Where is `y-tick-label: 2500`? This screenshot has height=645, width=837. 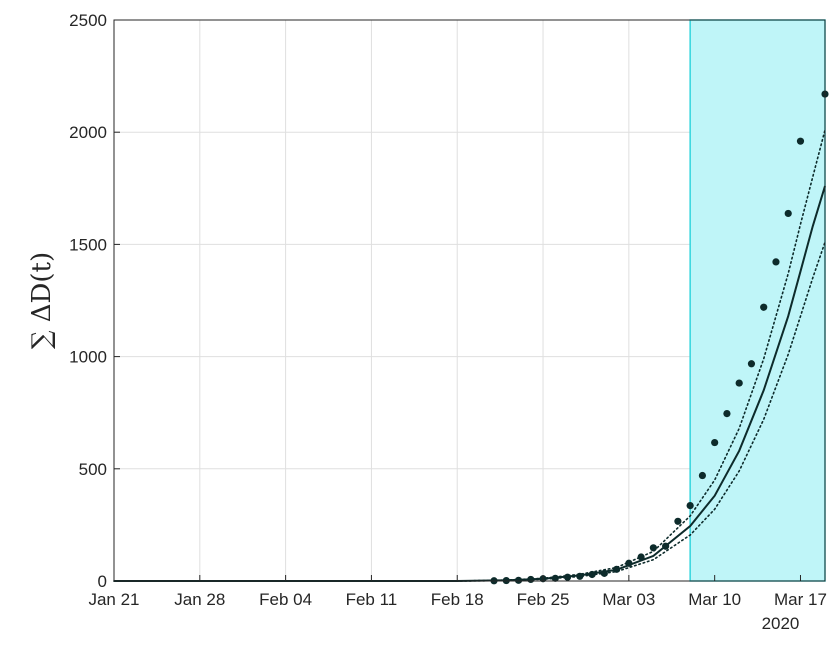 y-tick-label: 2500 is located at coordinates (88, 20).